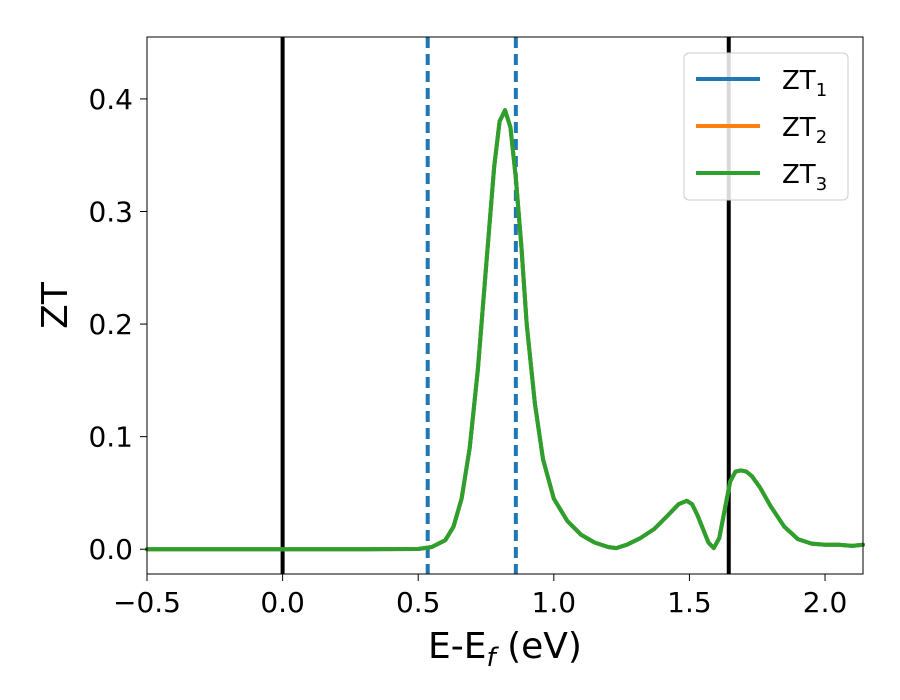 This screenshot has height=700, width=900. Describe the element at coordinates (821, 90) in the screenshot. I see `legend-entry-sub: 1` at that location.